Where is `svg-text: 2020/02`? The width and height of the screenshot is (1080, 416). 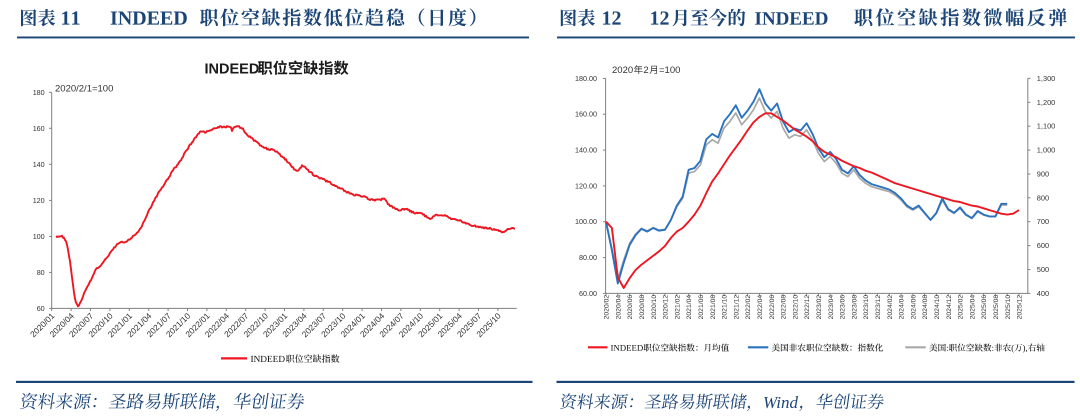 svg-text: 2020/02 is located at coordinates (607, 307).